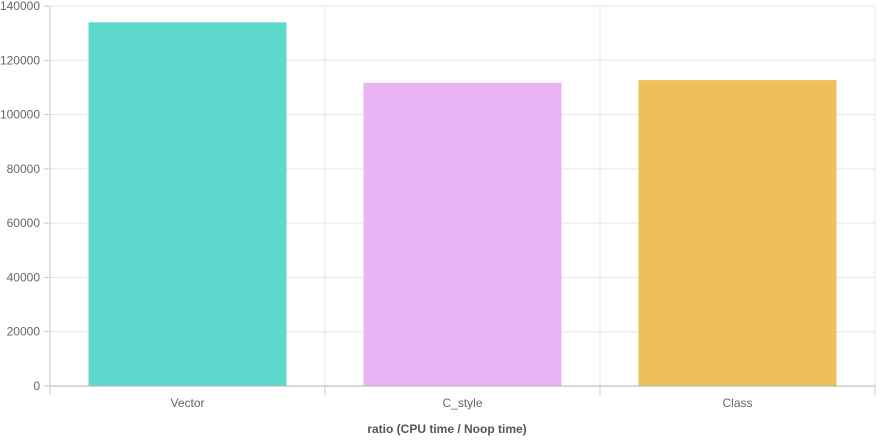 Image resolution: width=893 pixels, height=446 pixels. I want to click on y-tick-label: 40000, so click(24, 277).